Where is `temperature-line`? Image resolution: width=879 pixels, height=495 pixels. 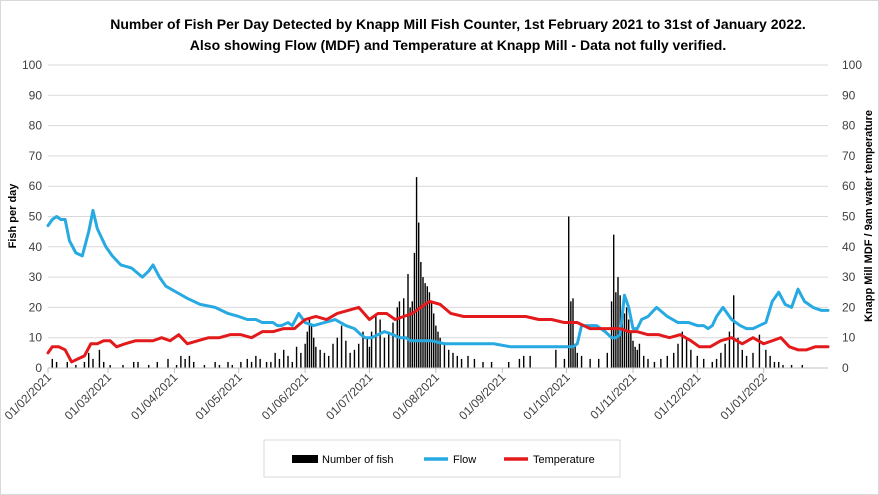
temperature-line is located at coordinates (438, 331).